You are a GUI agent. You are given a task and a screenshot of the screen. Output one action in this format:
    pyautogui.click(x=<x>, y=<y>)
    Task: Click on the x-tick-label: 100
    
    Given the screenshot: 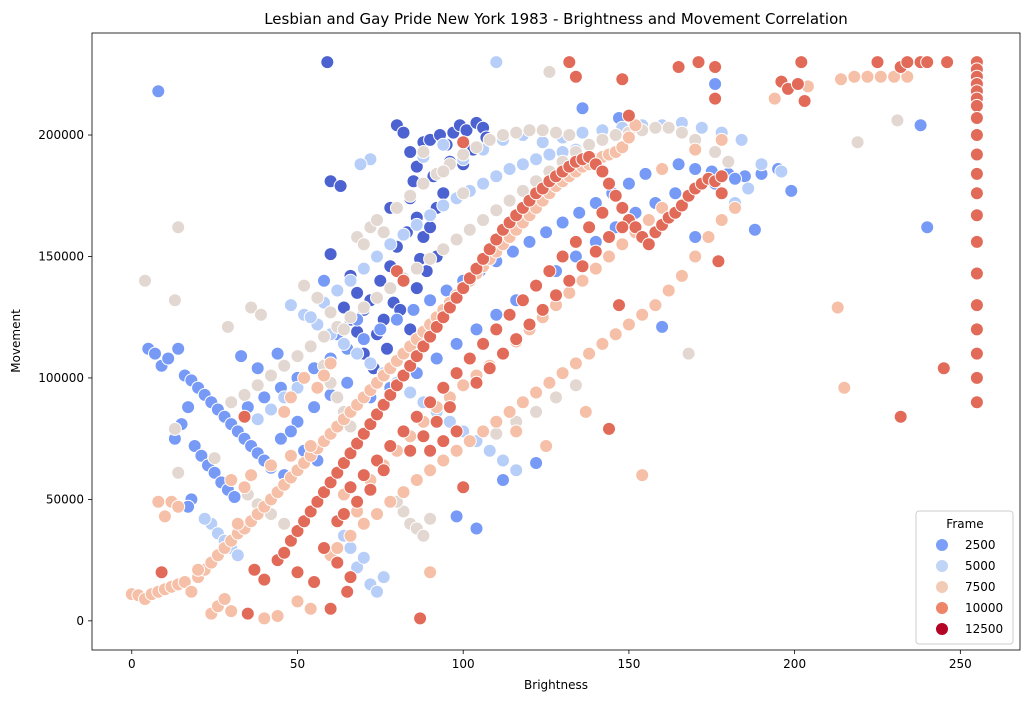 What is the action you would take?
    pyautogui.click(x=463, y=664)
    